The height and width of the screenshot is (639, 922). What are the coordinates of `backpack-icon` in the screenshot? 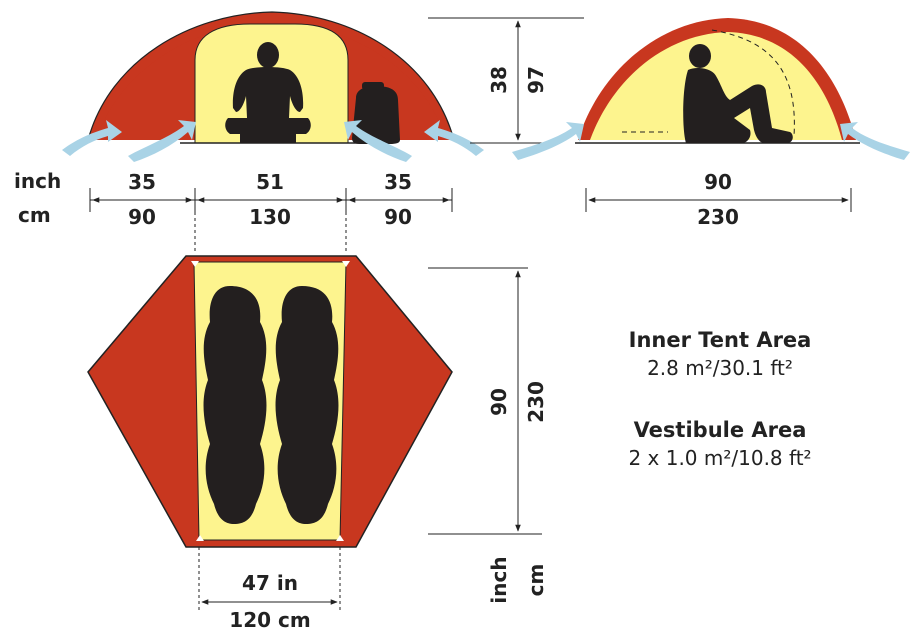 It's located at (376, 113).